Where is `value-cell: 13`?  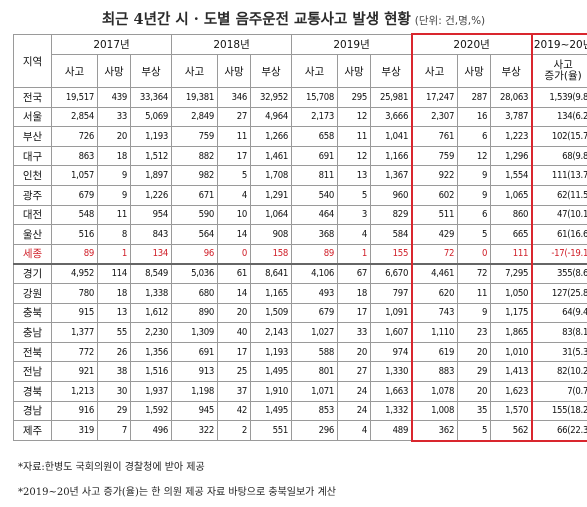 value-cell: 13 is located at coordinates (114, 313).